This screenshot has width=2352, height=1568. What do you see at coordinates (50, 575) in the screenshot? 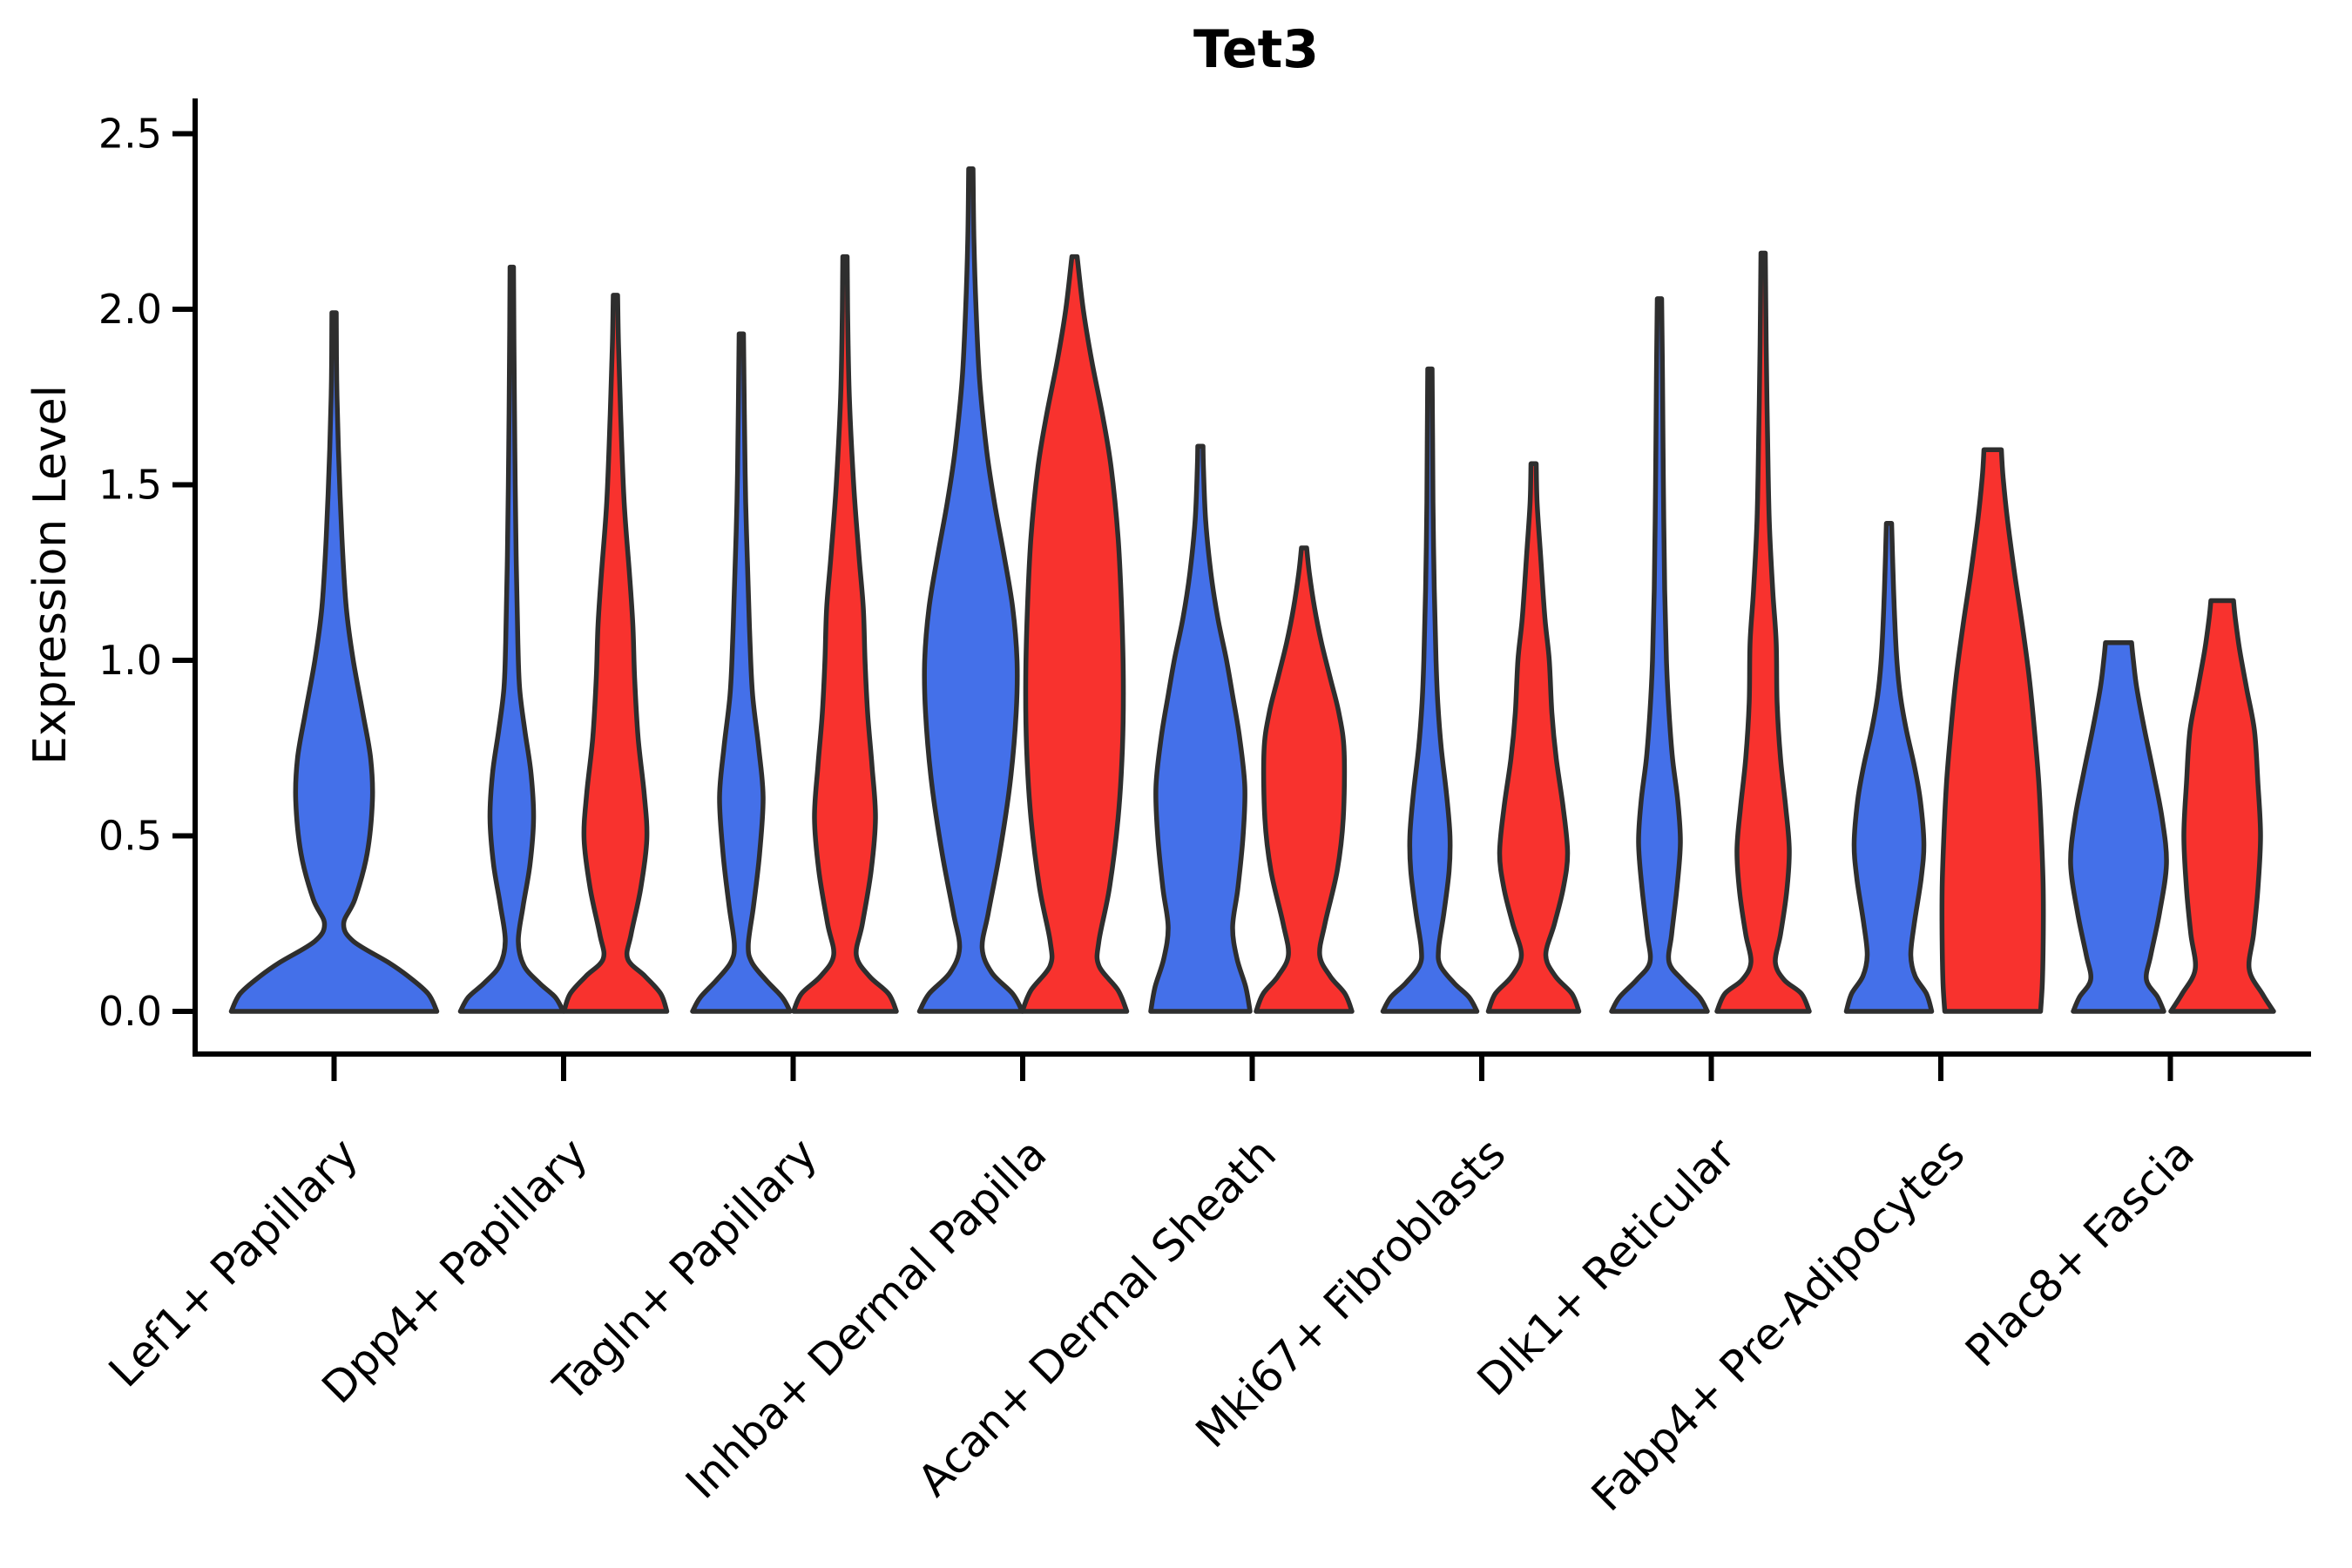
I see `y-axis-label: Expression Level` at bounding box center [50, 575].